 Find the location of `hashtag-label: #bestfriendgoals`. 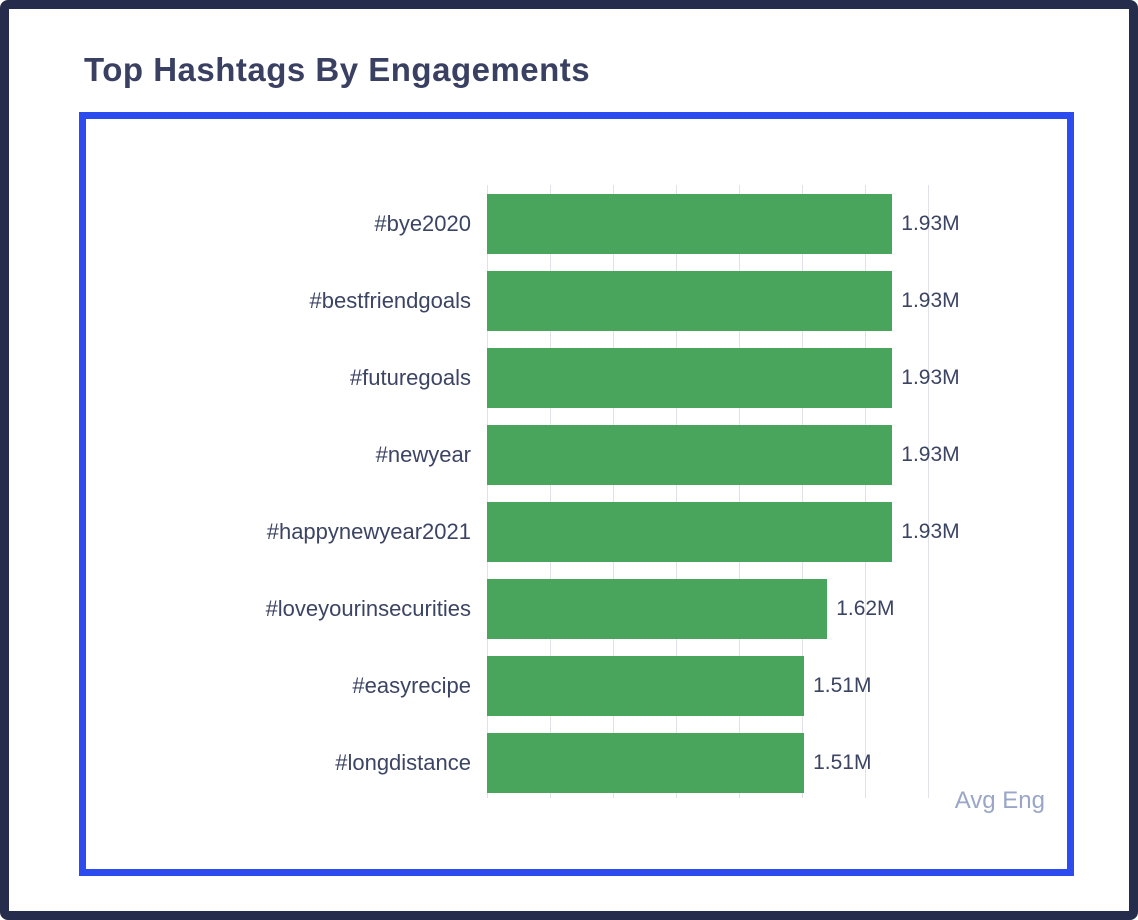

hashtag-label: #bestfriendgoals is located at coordinates (390, 300).